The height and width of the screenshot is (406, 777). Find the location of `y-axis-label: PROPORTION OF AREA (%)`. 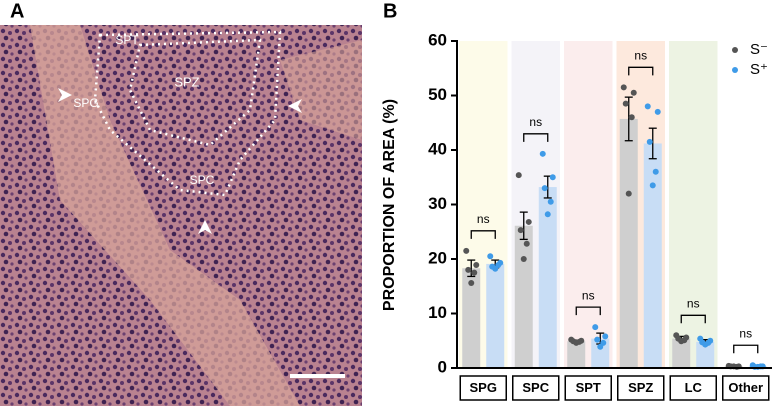

y-axis-label: PROPORTION OF AREA (%) is located at coordinates (389, 205).